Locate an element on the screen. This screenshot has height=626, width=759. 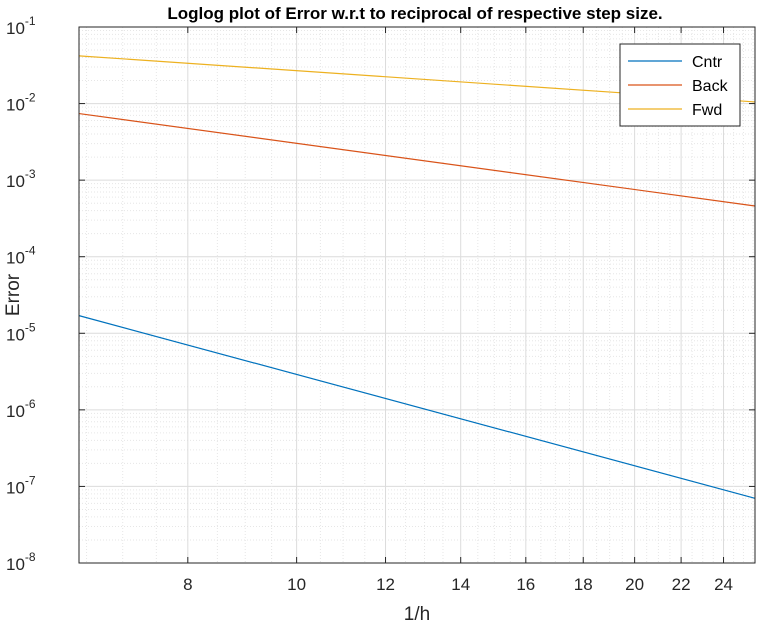
x-tick-label: 8 is located at coordinates (187, 584).